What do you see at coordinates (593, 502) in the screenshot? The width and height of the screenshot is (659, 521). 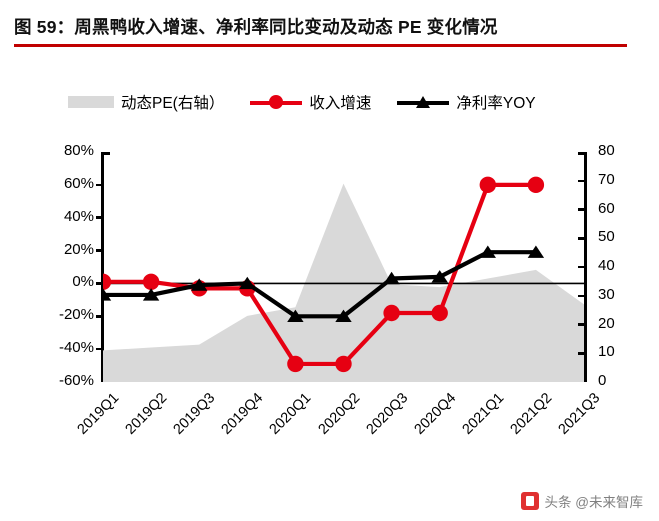 I see `watermark-text: 头条 @未来智库` at bounding box center [593, 502].